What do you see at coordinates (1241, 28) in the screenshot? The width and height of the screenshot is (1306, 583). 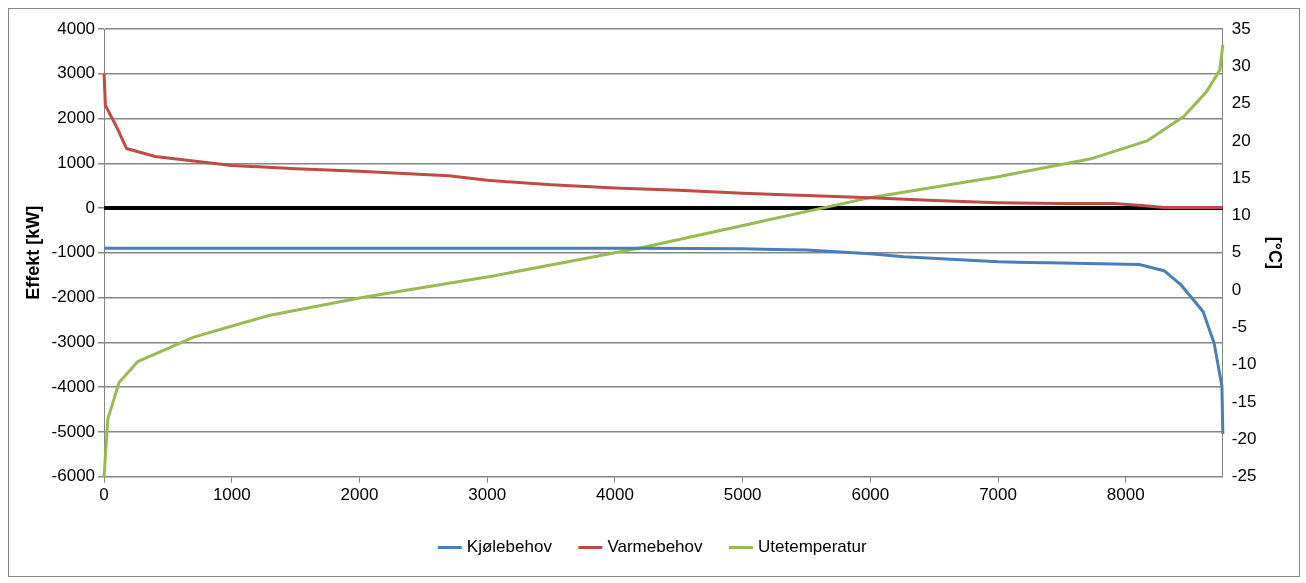 I see `y2-tick-label: 35` at bounding box center [1241, 28].